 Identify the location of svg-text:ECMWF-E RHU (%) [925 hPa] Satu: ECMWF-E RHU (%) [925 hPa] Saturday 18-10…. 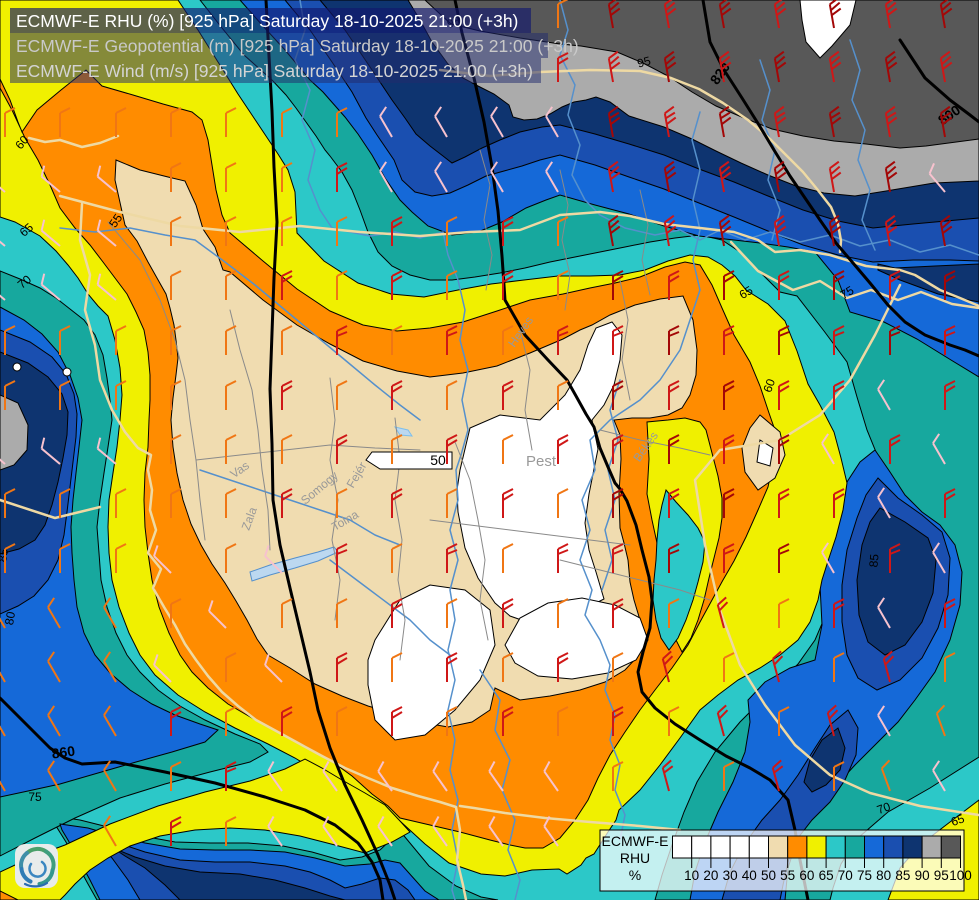
(267, 21).